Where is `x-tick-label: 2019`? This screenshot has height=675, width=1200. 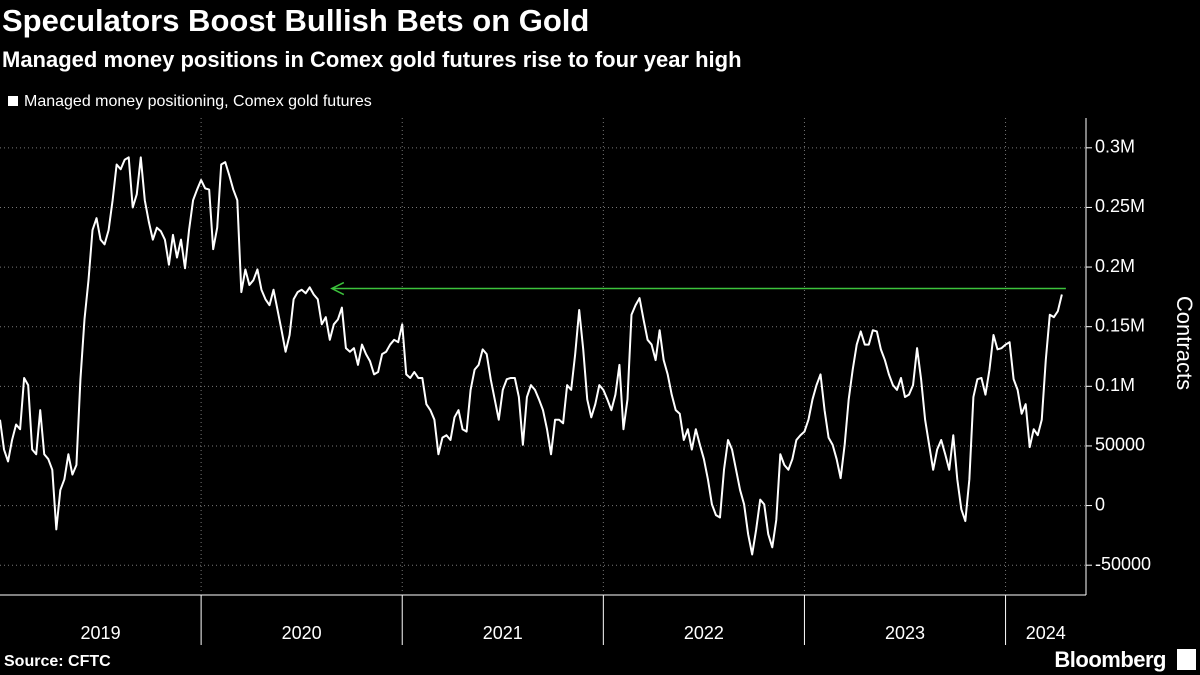
x-tick-label: 2019 is located at coordinates (101, 633).